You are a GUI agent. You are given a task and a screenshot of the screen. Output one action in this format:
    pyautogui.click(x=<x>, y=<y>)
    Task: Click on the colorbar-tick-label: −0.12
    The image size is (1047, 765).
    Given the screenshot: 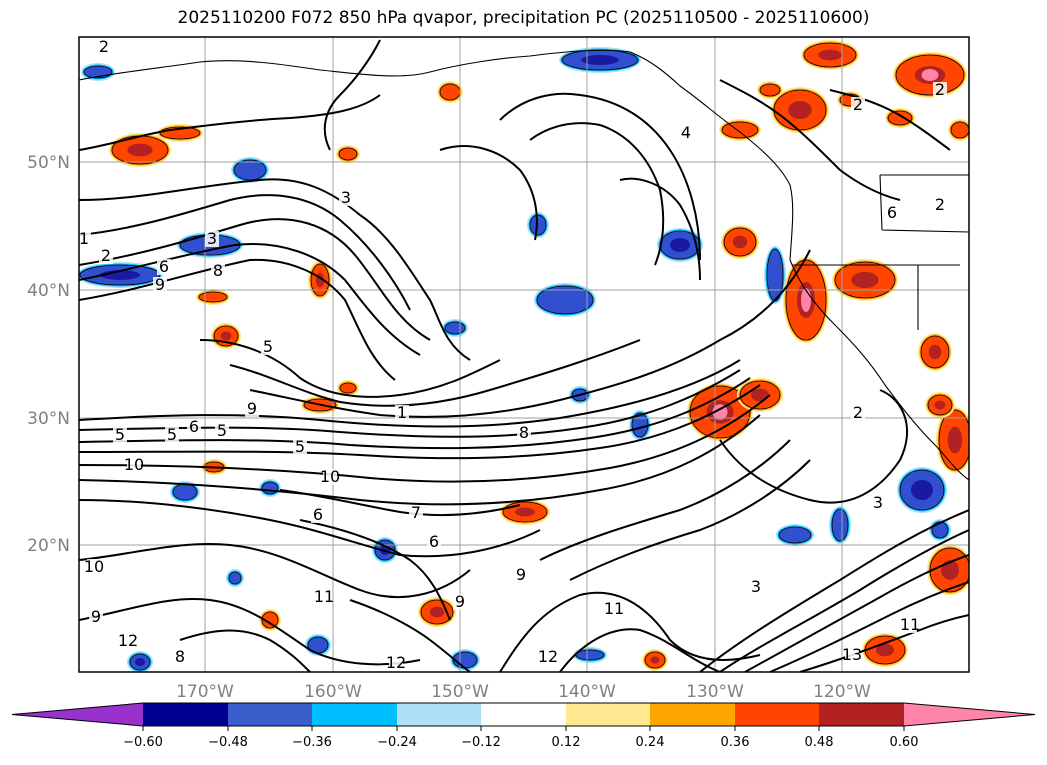 What is the action you would take?
    pyautogui.click(x=481, y=742)
    